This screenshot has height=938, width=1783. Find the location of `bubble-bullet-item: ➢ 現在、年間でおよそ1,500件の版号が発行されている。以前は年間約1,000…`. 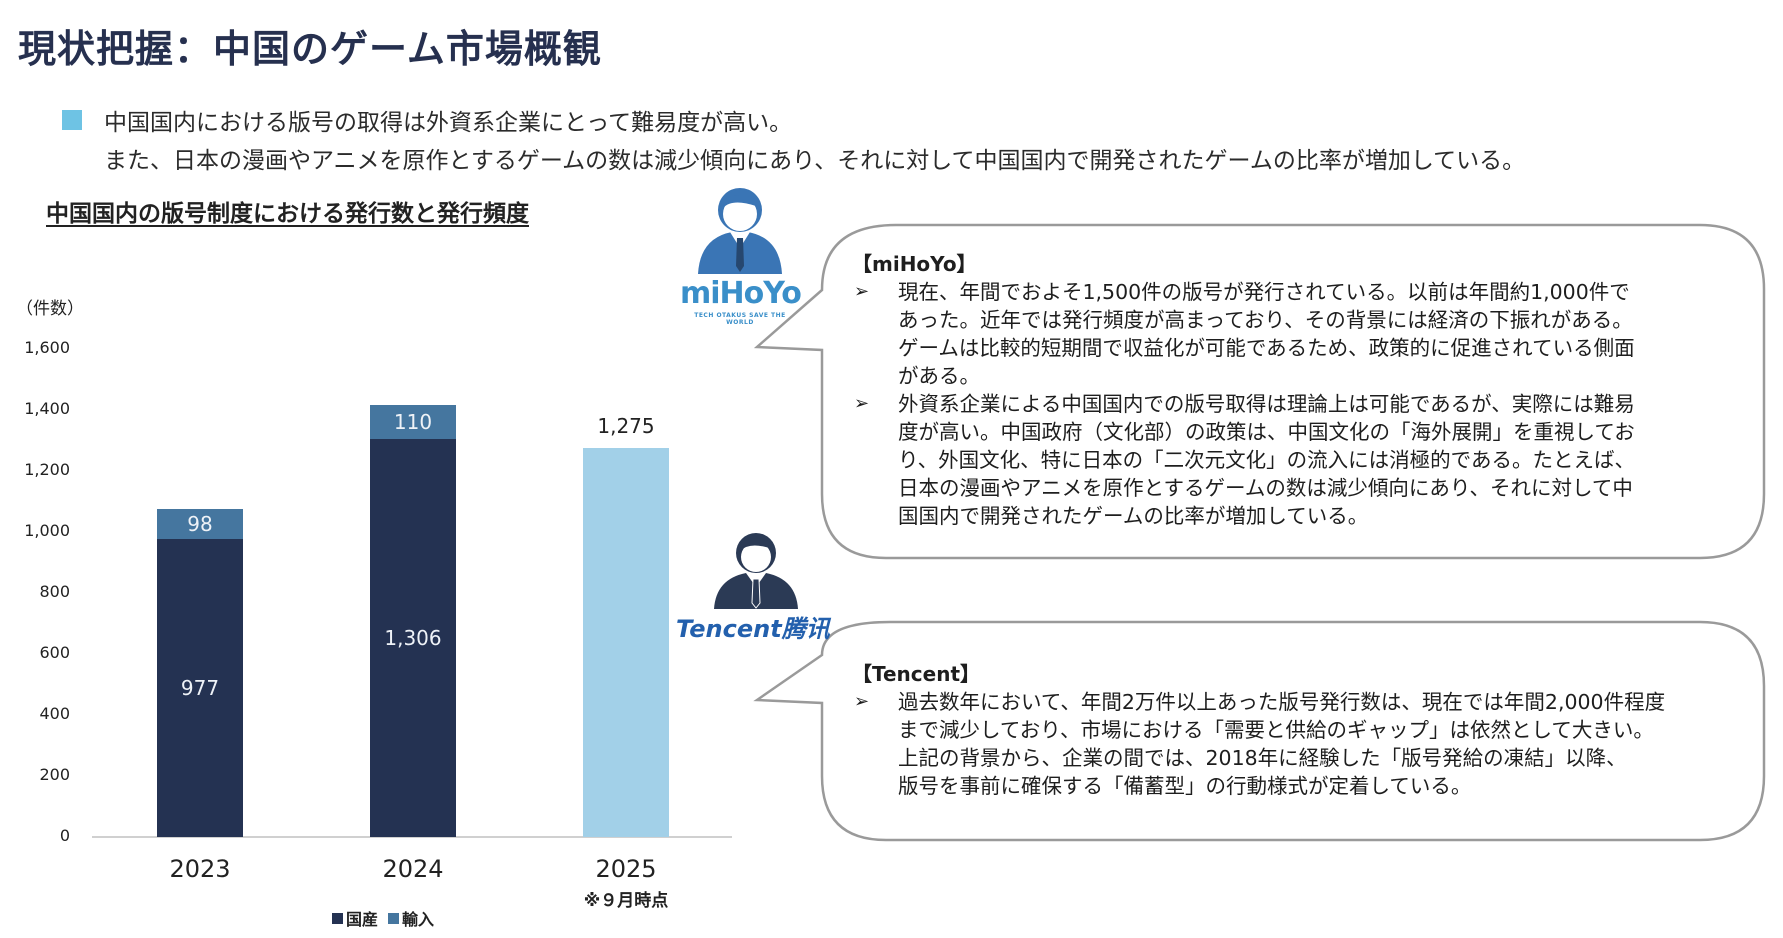

bubble-bullet-item: ➢ 現在、年間でおよそ1,500件の版号が発行されている。以前は年間約1,000… is located at coordinates (1297, 334).